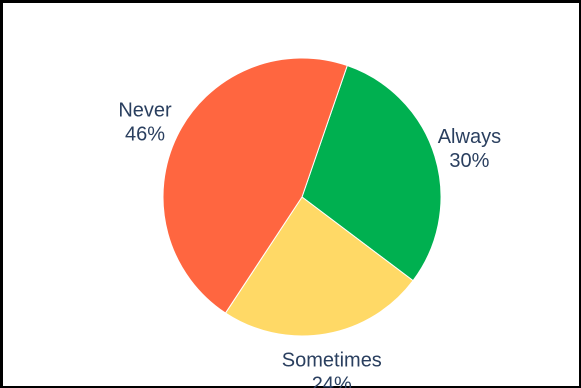 Image resolution: width=581 pixels, height=388 pixels. Describe the element at coordinates (371, 173) in the screenshot. I see `pie-slice-always` at that location.